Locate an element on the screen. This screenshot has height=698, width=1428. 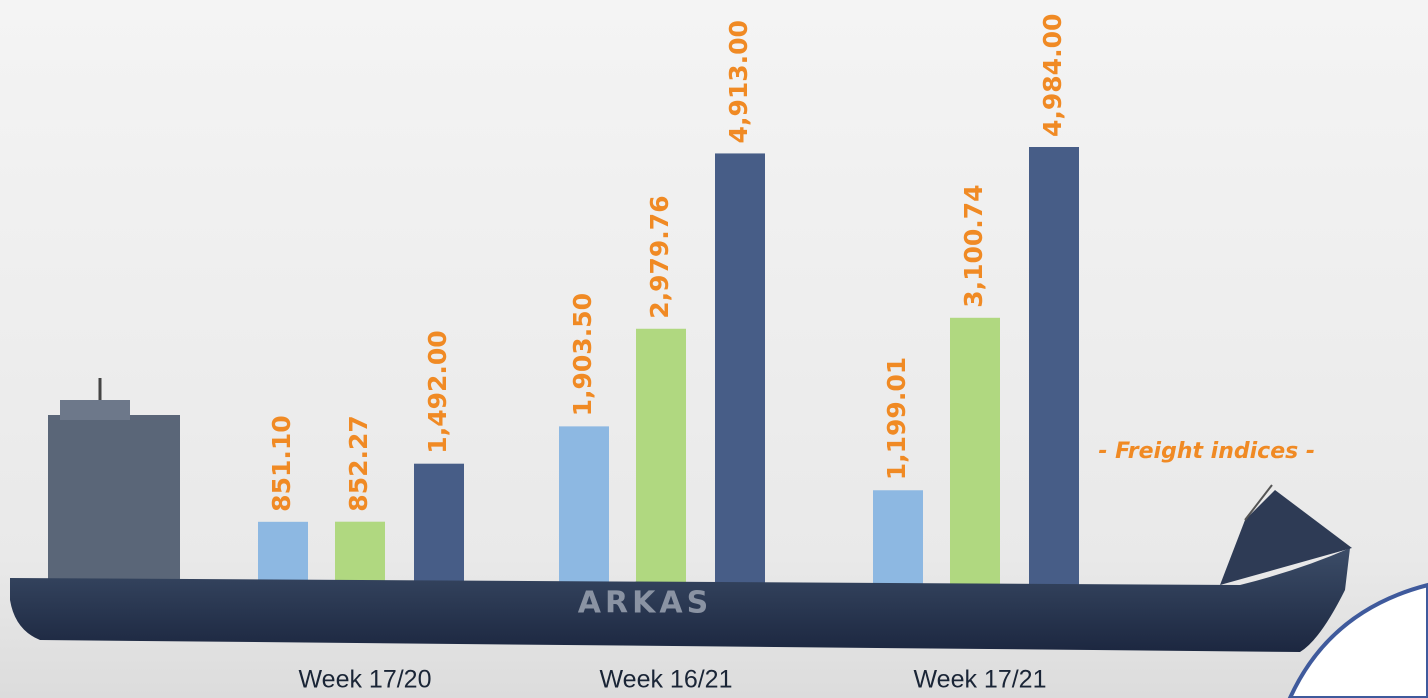
x-tick-label: Week 16/21 is located at coordinates (666, 680).